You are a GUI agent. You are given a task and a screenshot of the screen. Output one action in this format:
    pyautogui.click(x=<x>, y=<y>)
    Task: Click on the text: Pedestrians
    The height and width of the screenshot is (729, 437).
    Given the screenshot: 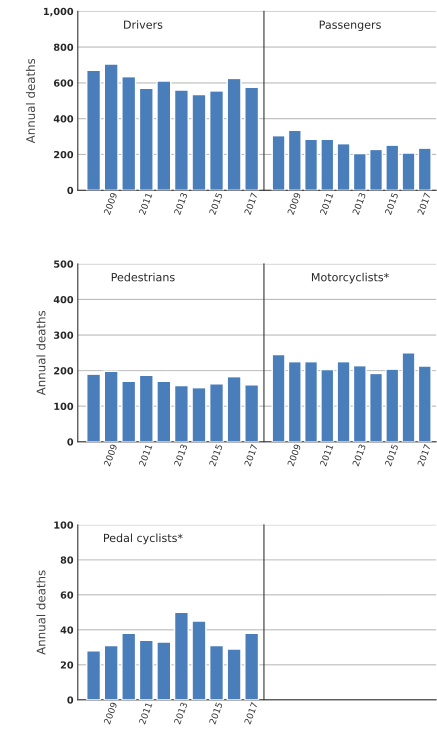 What is the action you would take?
    pyautogui.click(x=143, y=277)
    